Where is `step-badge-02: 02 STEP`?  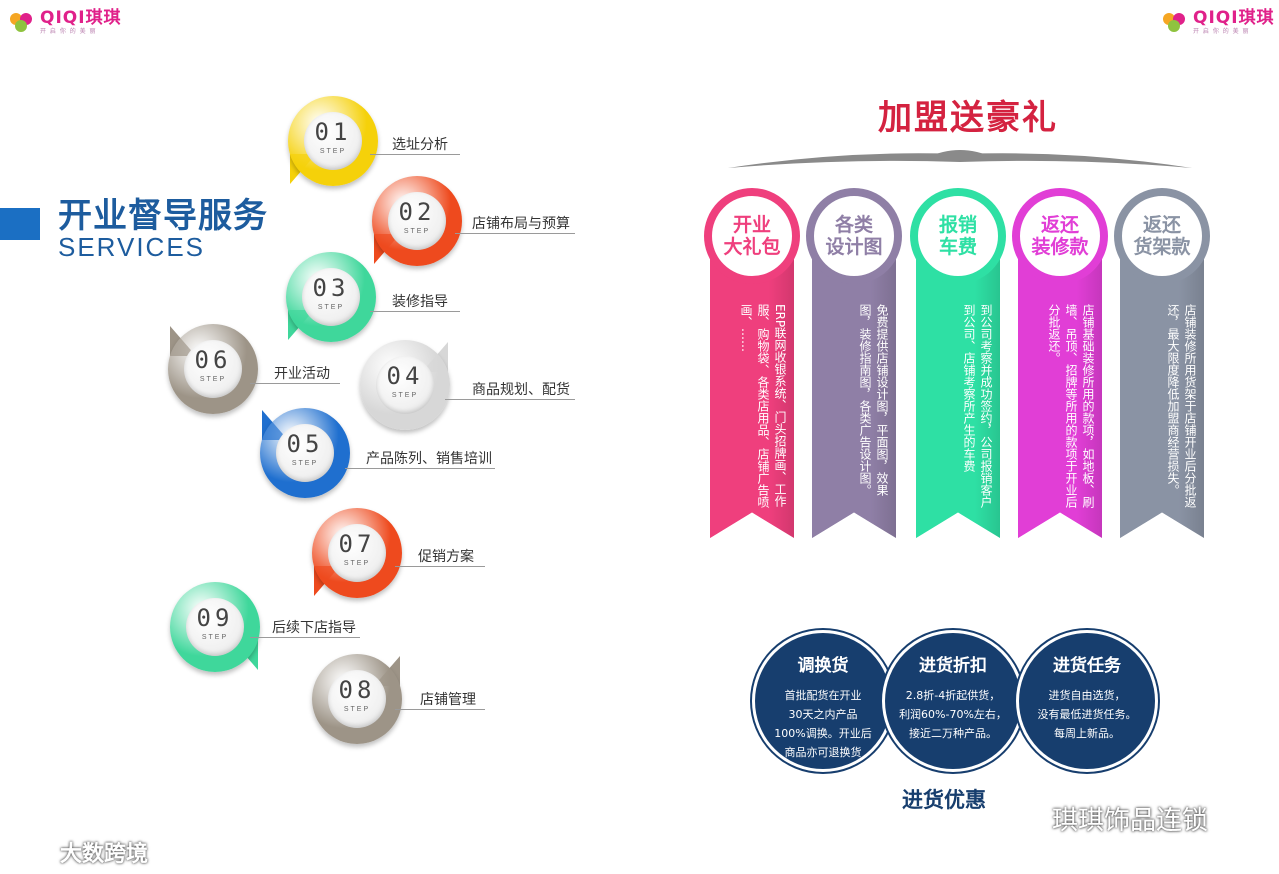 step-badge-02: 02 STEP is located at coordinates (417, 221).